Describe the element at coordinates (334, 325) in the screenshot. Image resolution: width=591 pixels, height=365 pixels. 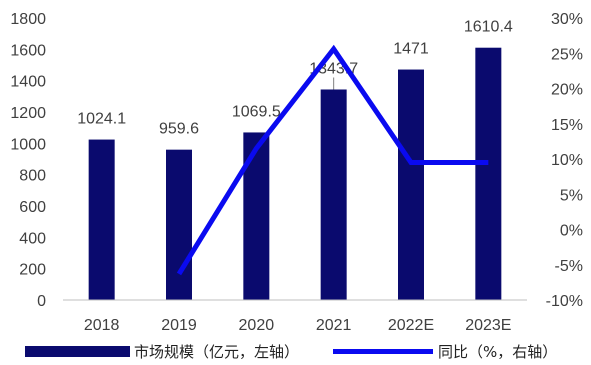
I see `x-tick-2021: 2021` at that location.